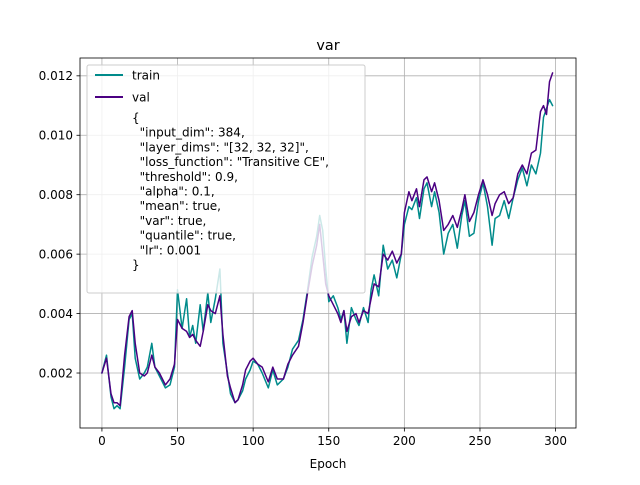 The width and height of the screenshot is (640, 485). I want to click on legend-annotation-line: "loss_function": "Transitive CE",, so click(230, 162).